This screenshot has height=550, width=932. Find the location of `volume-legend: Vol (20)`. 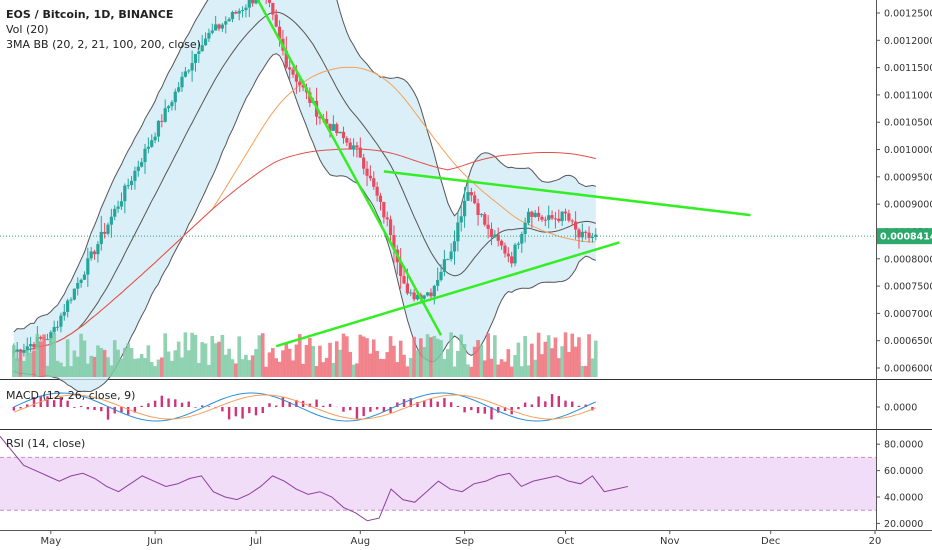

volume-legend: Vol (20) is located at coordinates (27, 29).